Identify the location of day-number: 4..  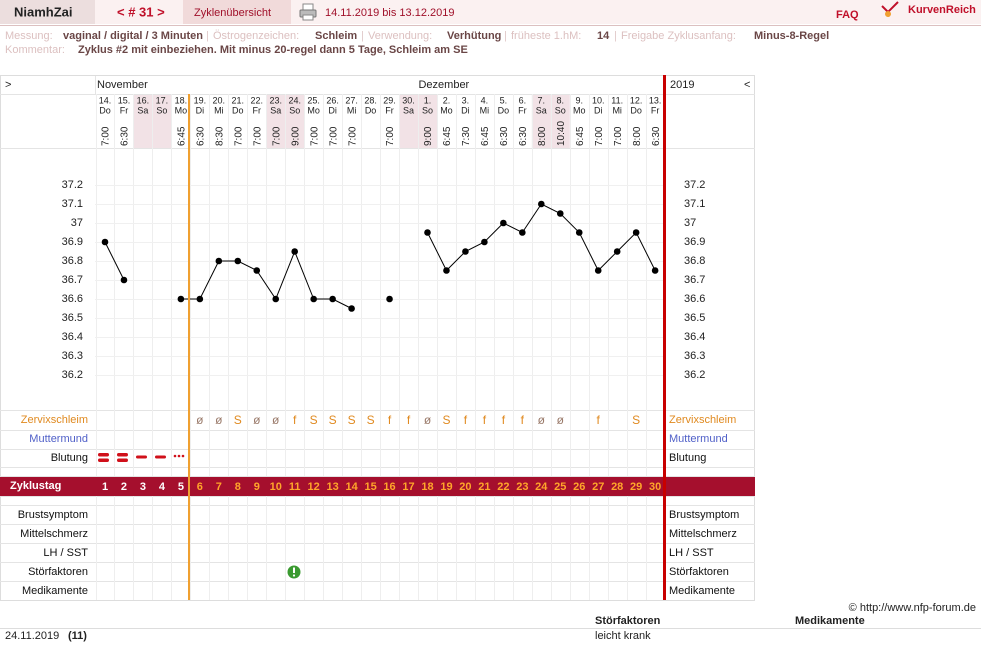
(485, 100).